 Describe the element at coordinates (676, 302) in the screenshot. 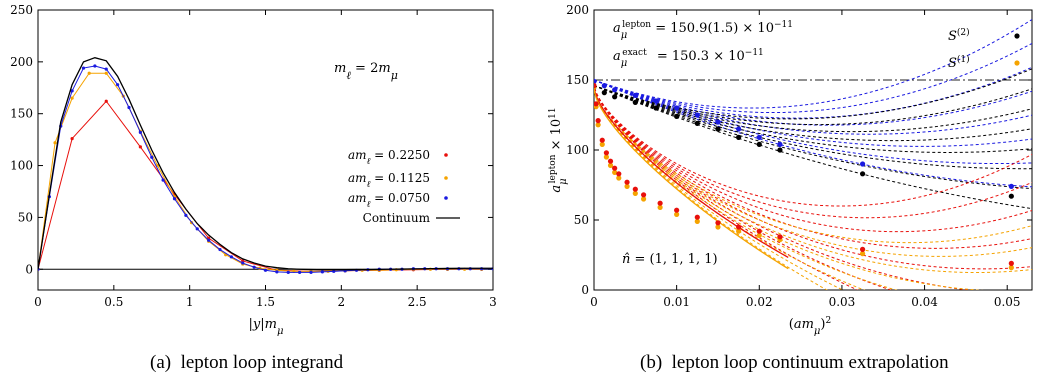

I see `x-tick-label: 0.01` at that location.